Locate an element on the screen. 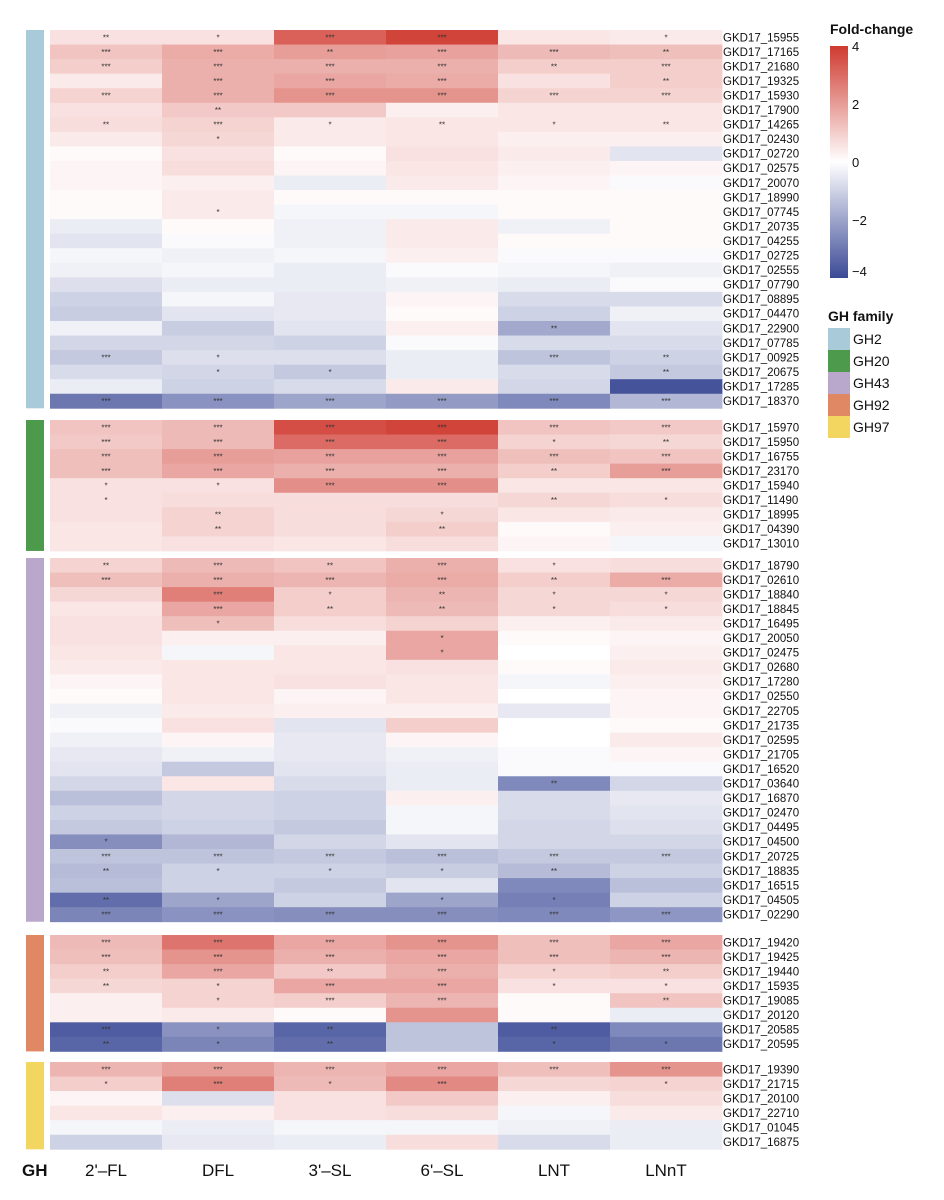 This screenshot has height=1200, width=944. column-label: LNT is located at coordinates (554, 1170).